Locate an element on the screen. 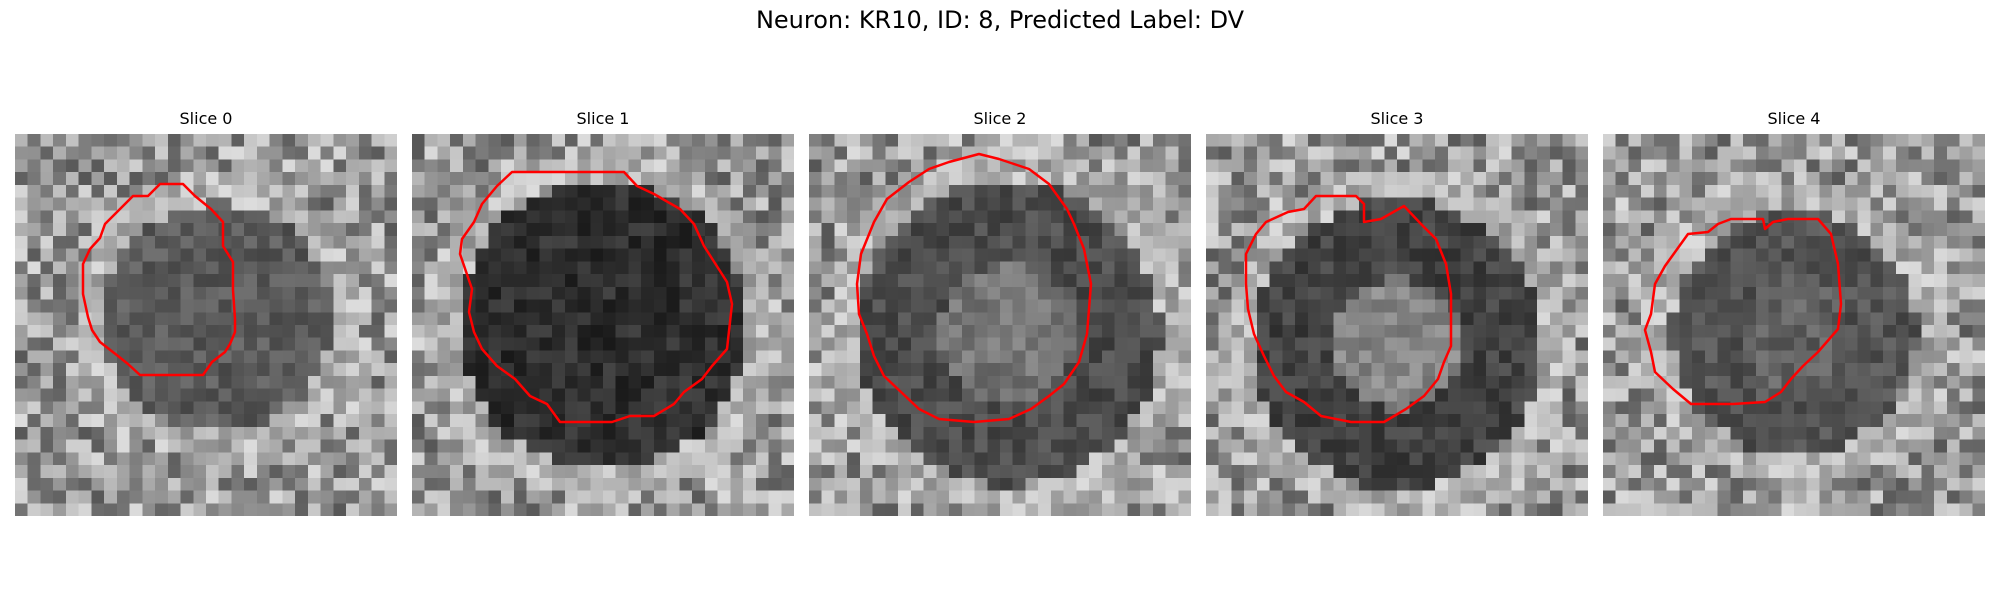 This screenshot has height=600, width=2000. figure-title: Neuron: KR10, ID: 8, Predicted Label: DV is located at coordinates (1000, 20).